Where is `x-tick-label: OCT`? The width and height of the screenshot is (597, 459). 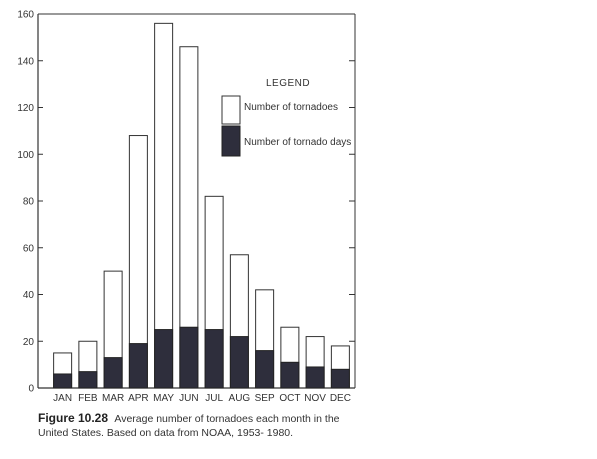 x-tick-label: OCT is located at coordinates (289, 398).